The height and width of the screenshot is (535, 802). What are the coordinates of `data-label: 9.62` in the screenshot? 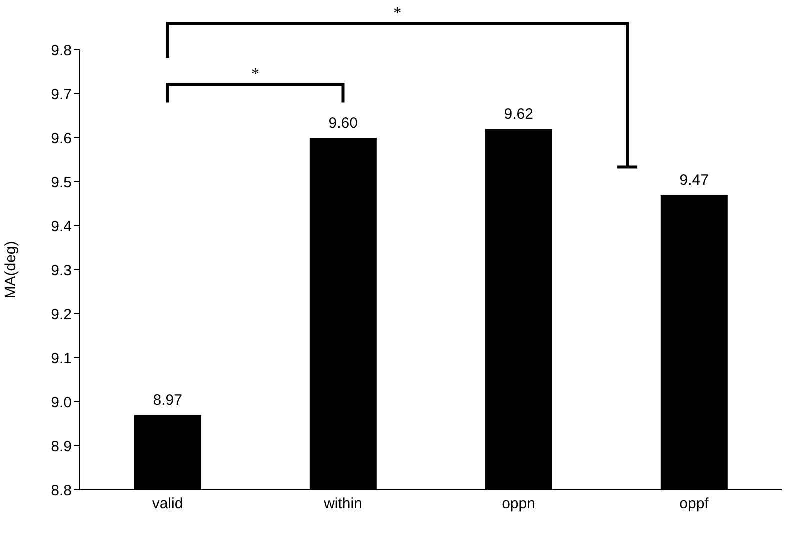 It's located at (519, 115).